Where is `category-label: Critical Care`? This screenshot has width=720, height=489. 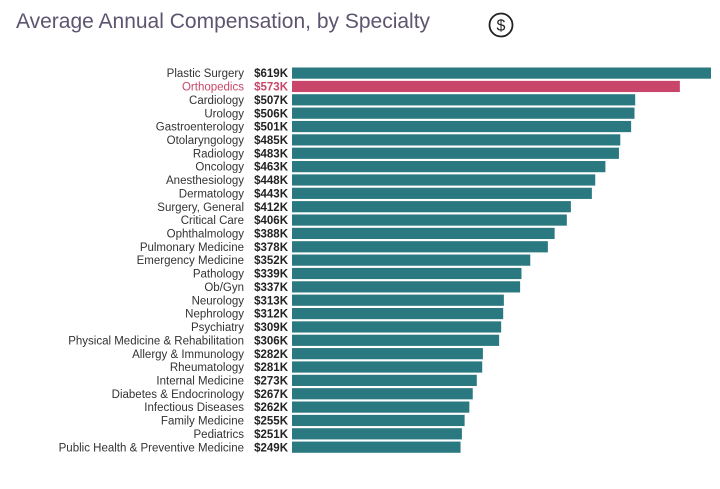 category-label: Critical Care is located at coordinates (212, 221).